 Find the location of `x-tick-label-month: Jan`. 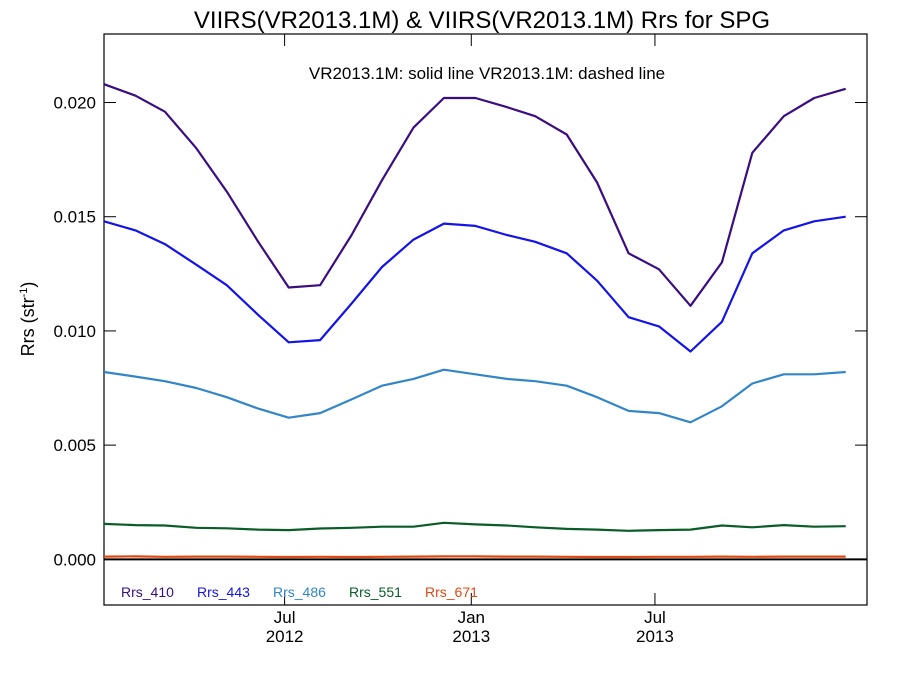

x-tick-label-month: Jan is located at coordinates (471, 617).